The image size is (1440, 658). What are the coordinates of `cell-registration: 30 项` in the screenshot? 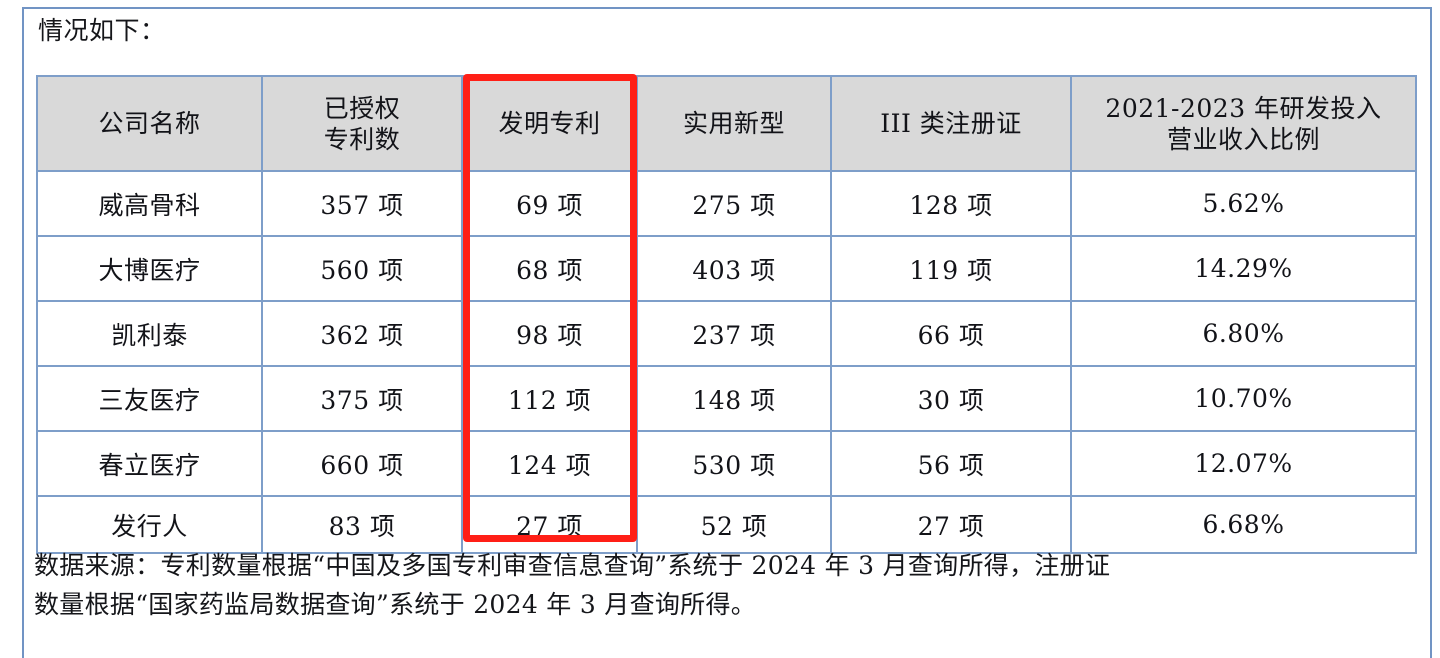 It's located at (951, 398).